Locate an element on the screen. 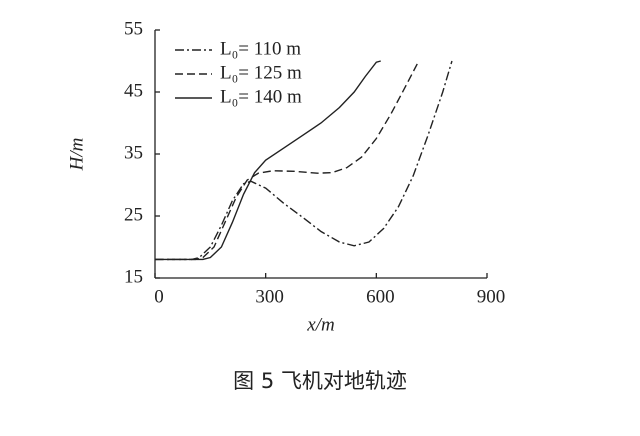  y-tick-label: 15 is located at coordinates (133, 276).